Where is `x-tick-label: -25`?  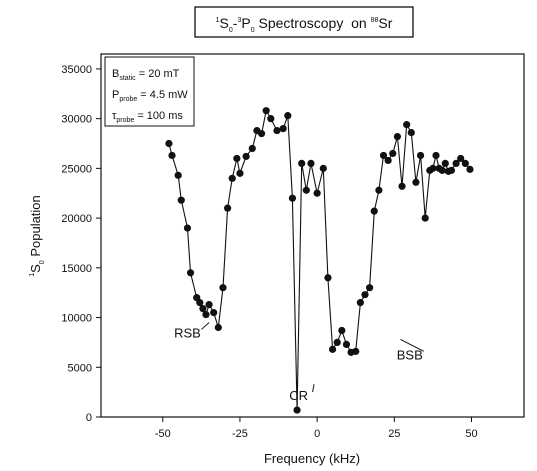
x-tick-label: -25 is located at coordinates (240, 434).